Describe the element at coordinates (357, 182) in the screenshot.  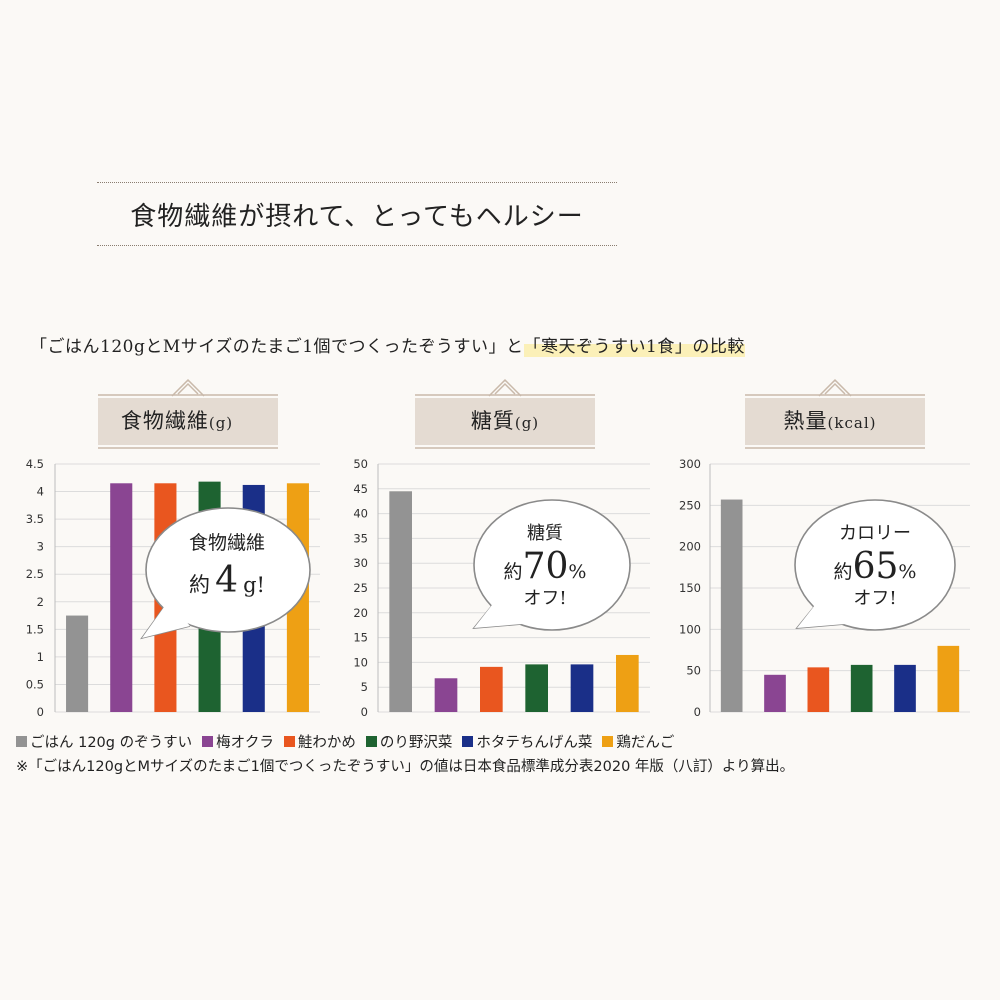
I see `dotted-divider-top` at that location.